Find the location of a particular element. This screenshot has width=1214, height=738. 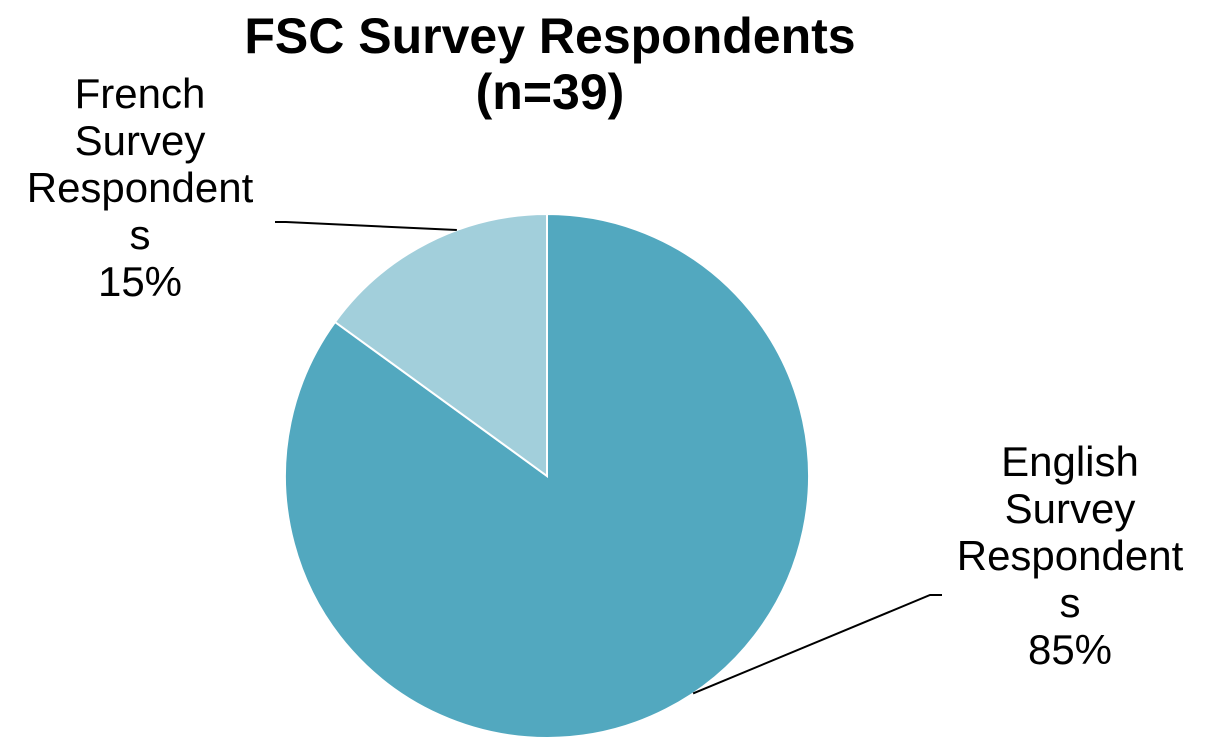

label-line: French is located at coordinates (140, 93).